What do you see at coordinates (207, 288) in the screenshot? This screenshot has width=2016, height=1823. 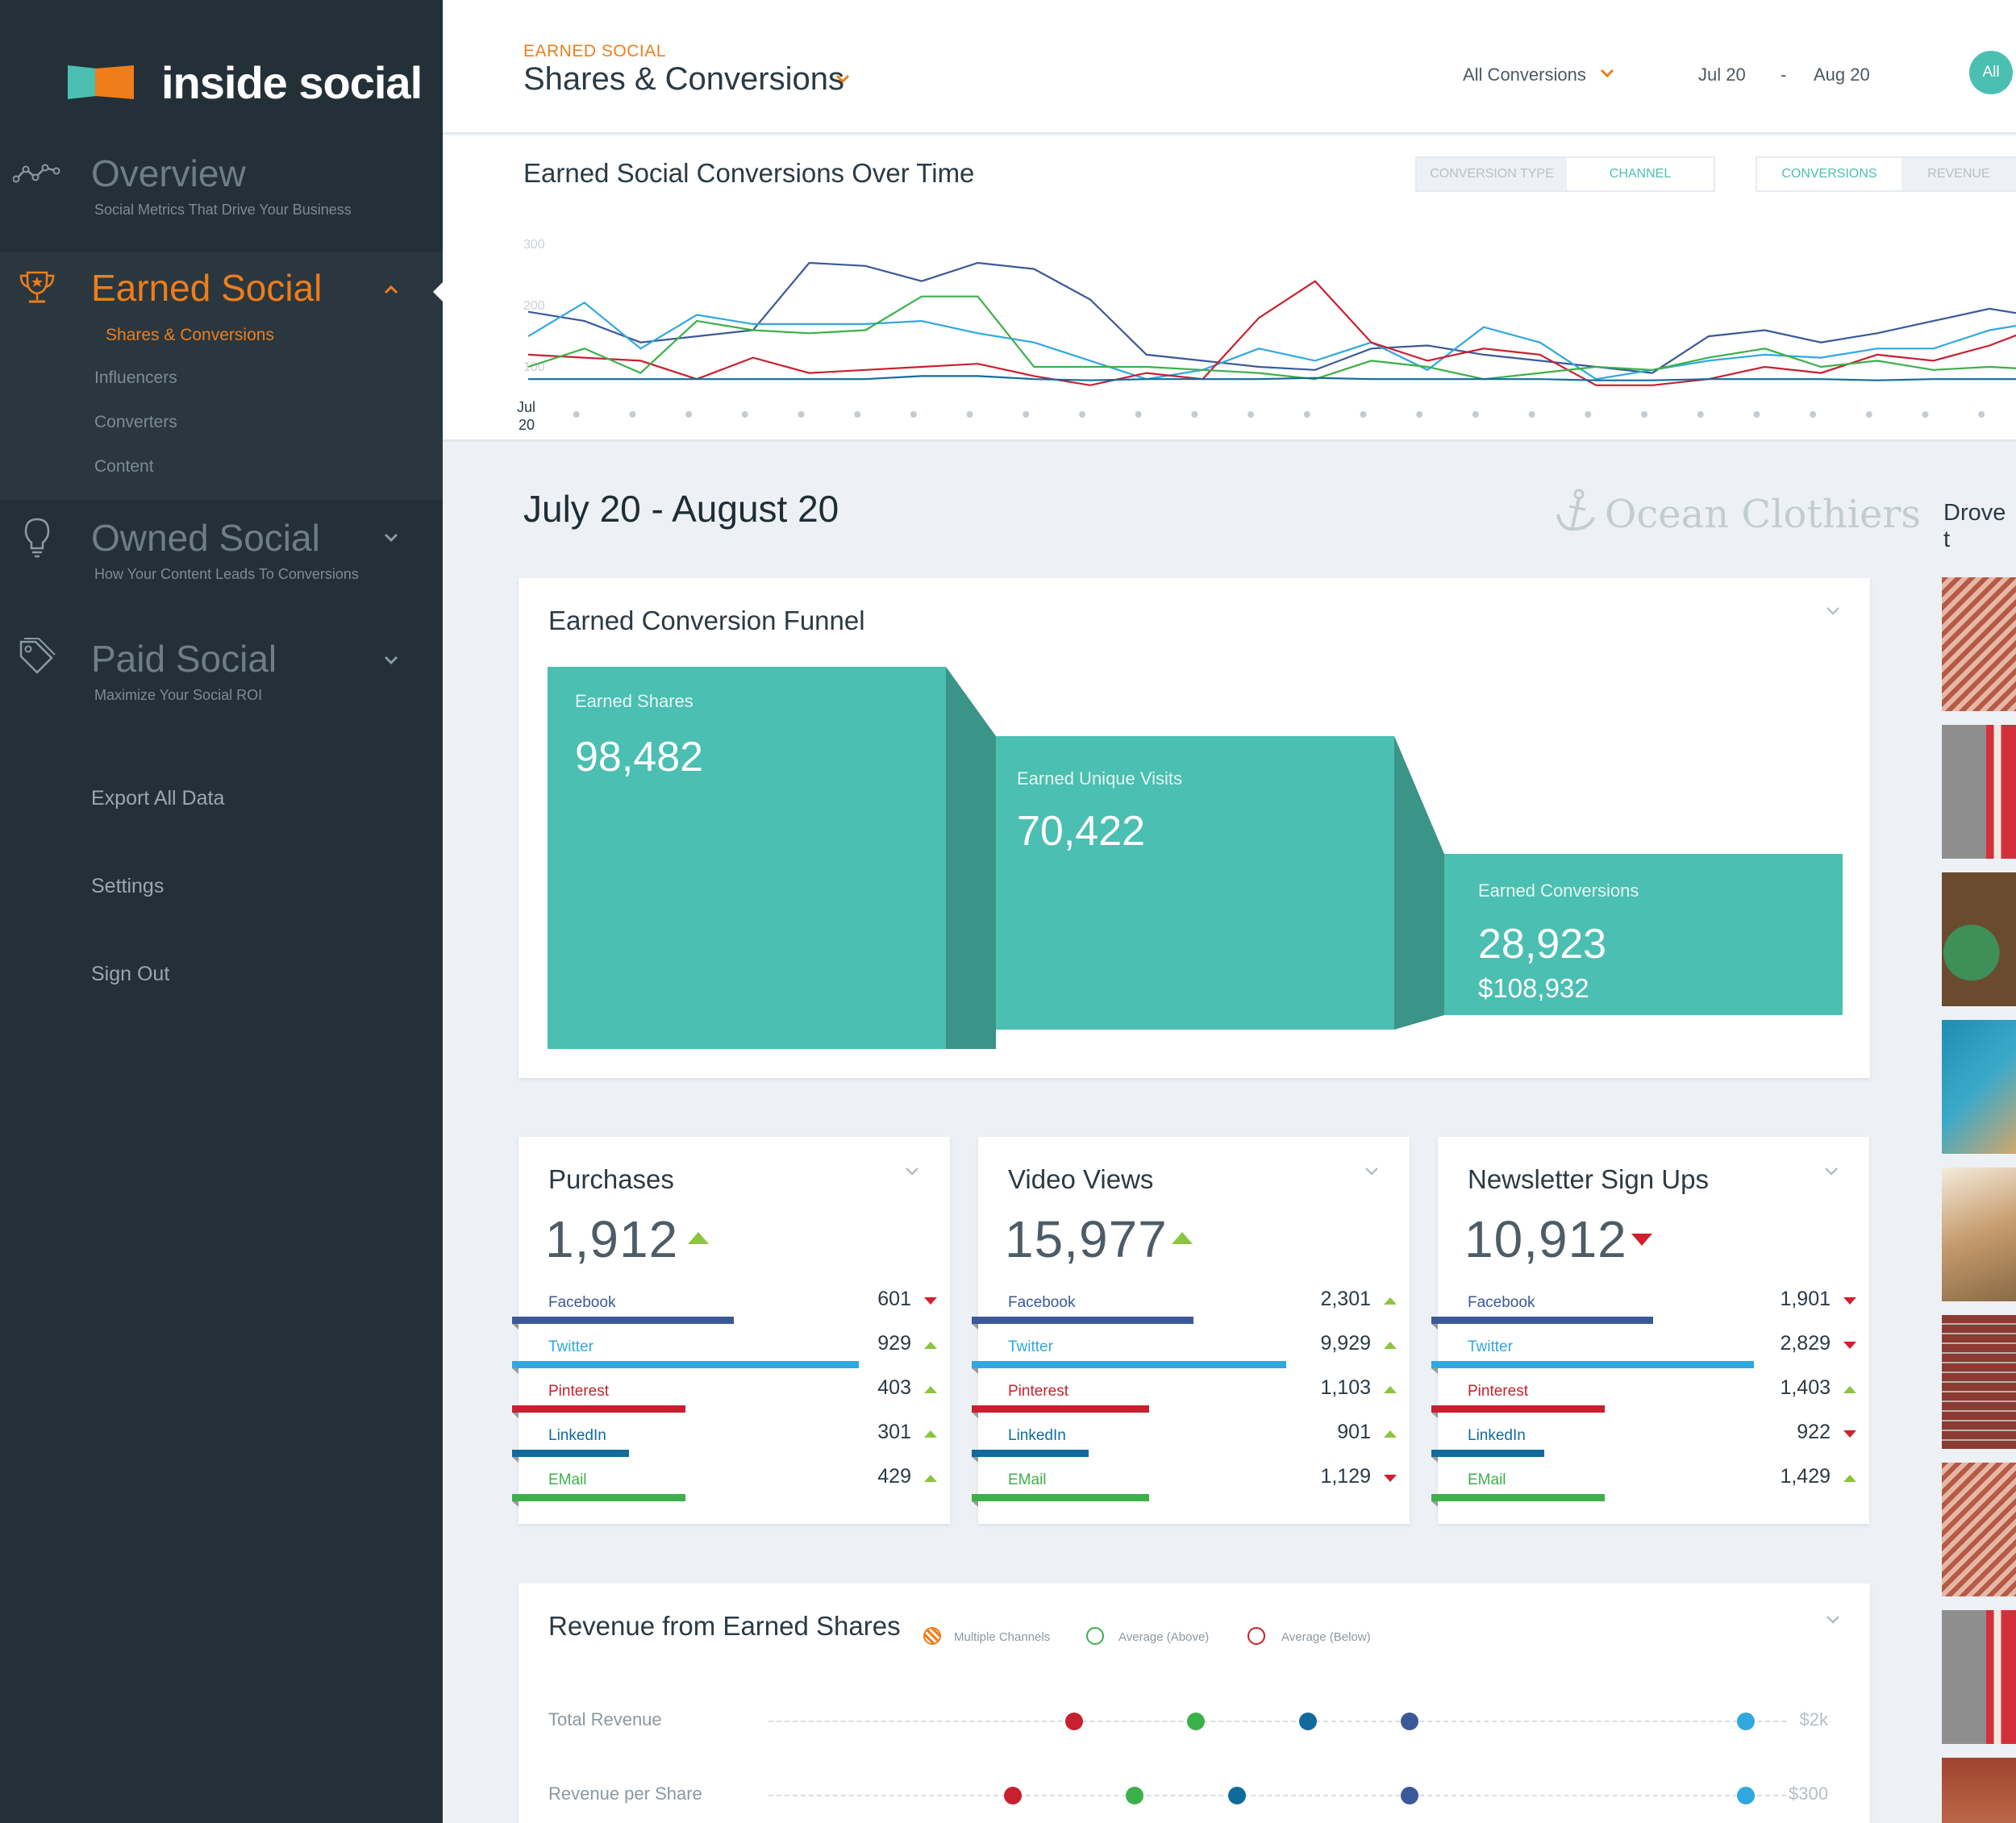 I see `nav-earned-social-title: Earned Social` at bounding box center [207, 288].